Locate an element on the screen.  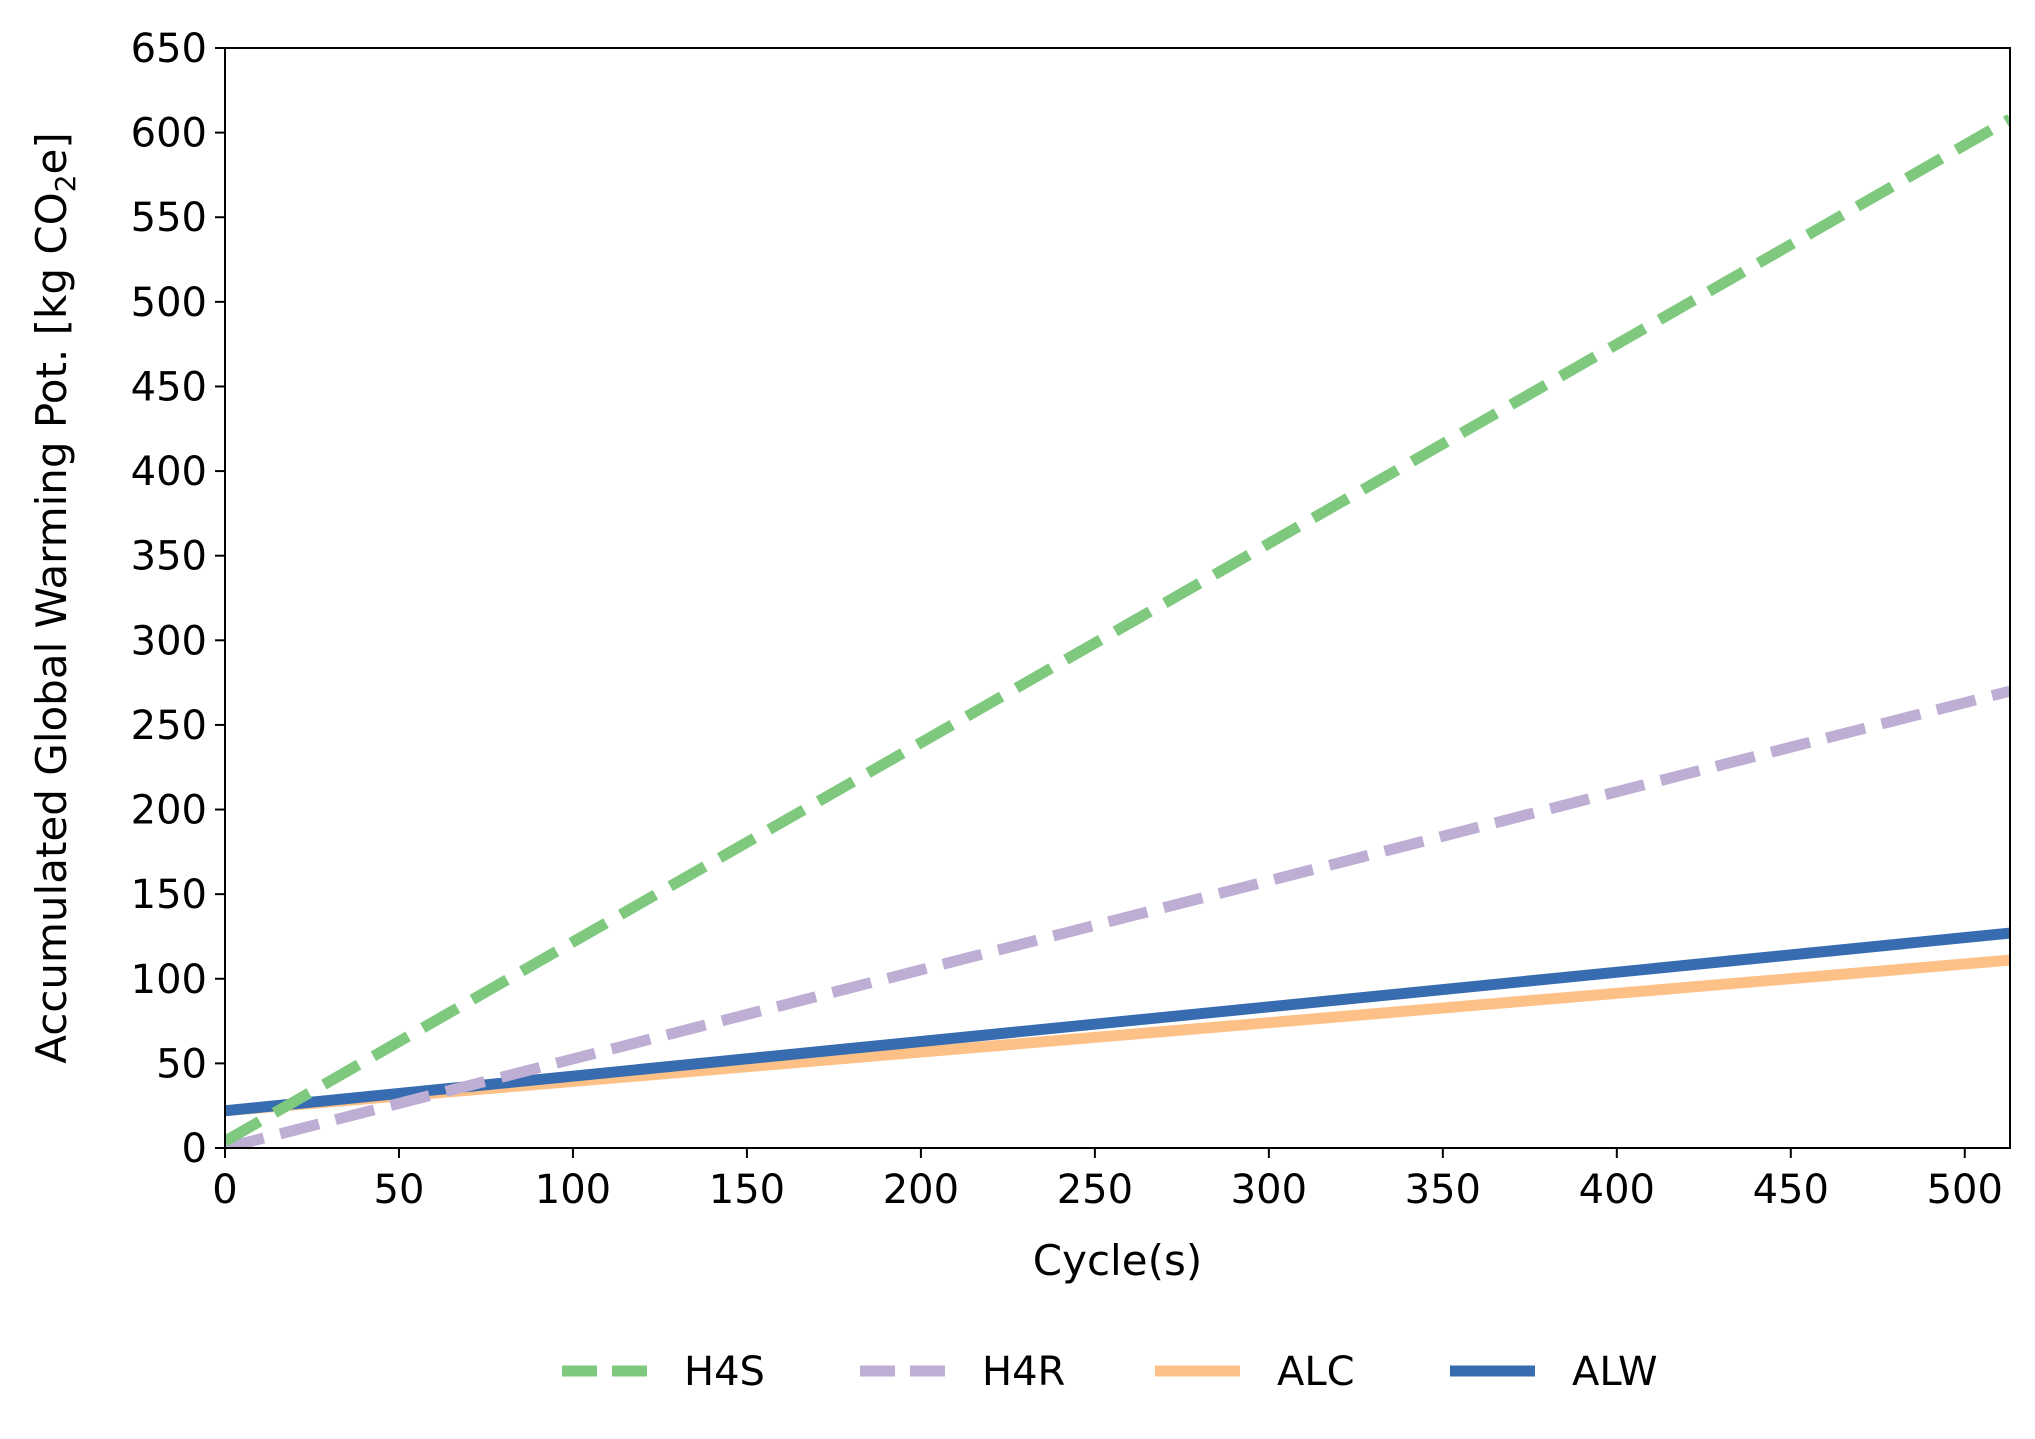
y-axis-label-tail: e] is located at coordinates (51, 153).